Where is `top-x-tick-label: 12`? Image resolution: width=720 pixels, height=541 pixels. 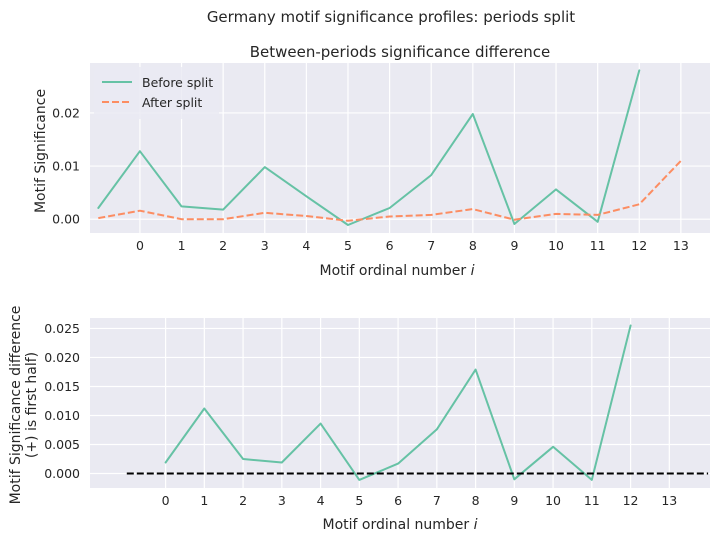
top-x-tick-label: 12 is located at coordinates (639, 245).